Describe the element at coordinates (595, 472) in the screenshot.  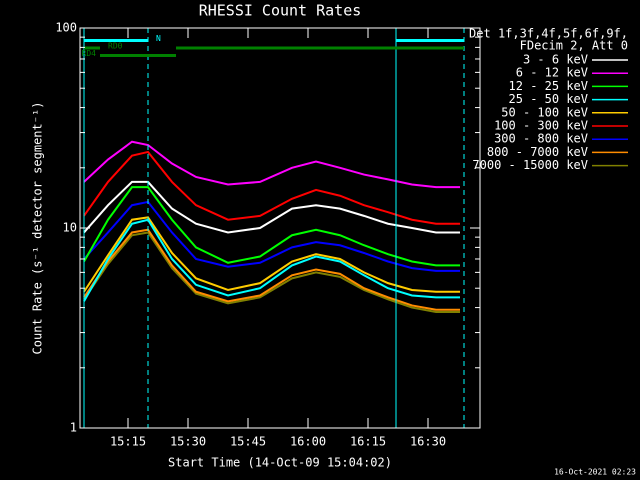
I see `footer-timestamp: 16-Oct-2021 02:23` at that location.